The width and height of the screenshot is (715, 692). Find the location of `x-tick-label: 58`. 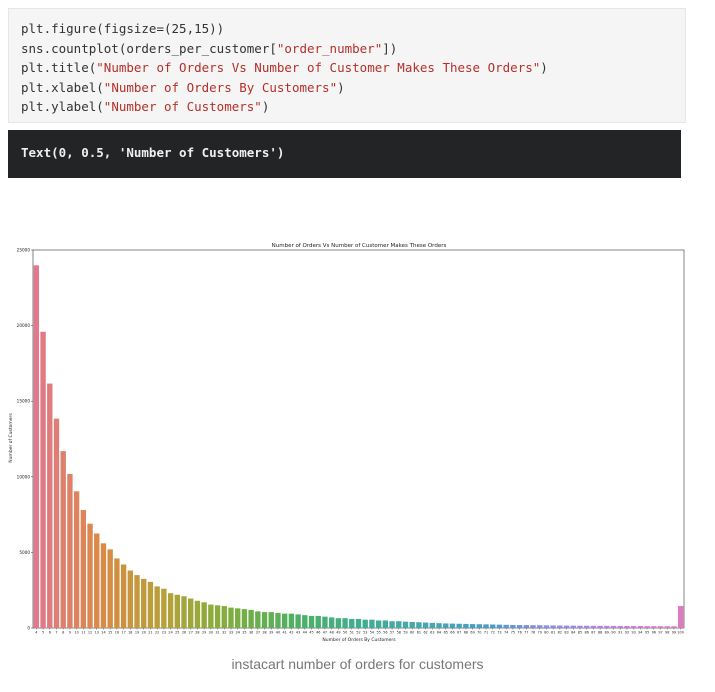

x-tick-label: 58 is located at coordinates (399, 633).